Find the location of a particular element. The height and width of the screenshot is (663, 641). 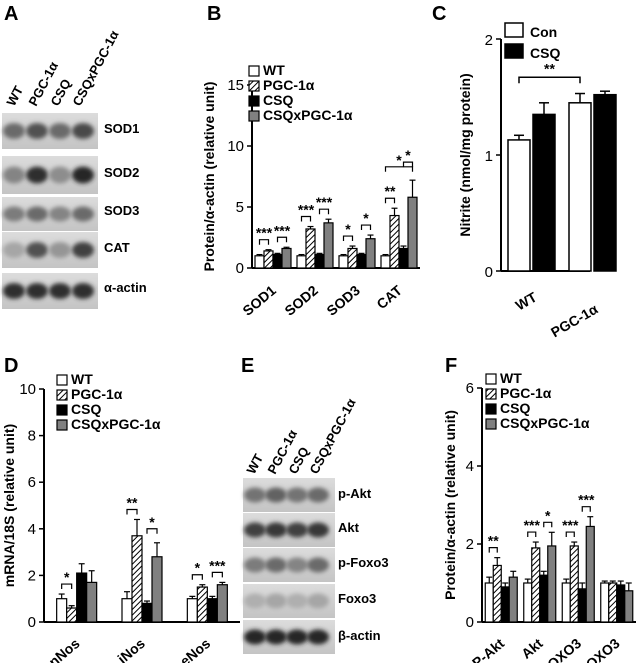

category-label: FOXO3 is located at coordinates (599, 649).